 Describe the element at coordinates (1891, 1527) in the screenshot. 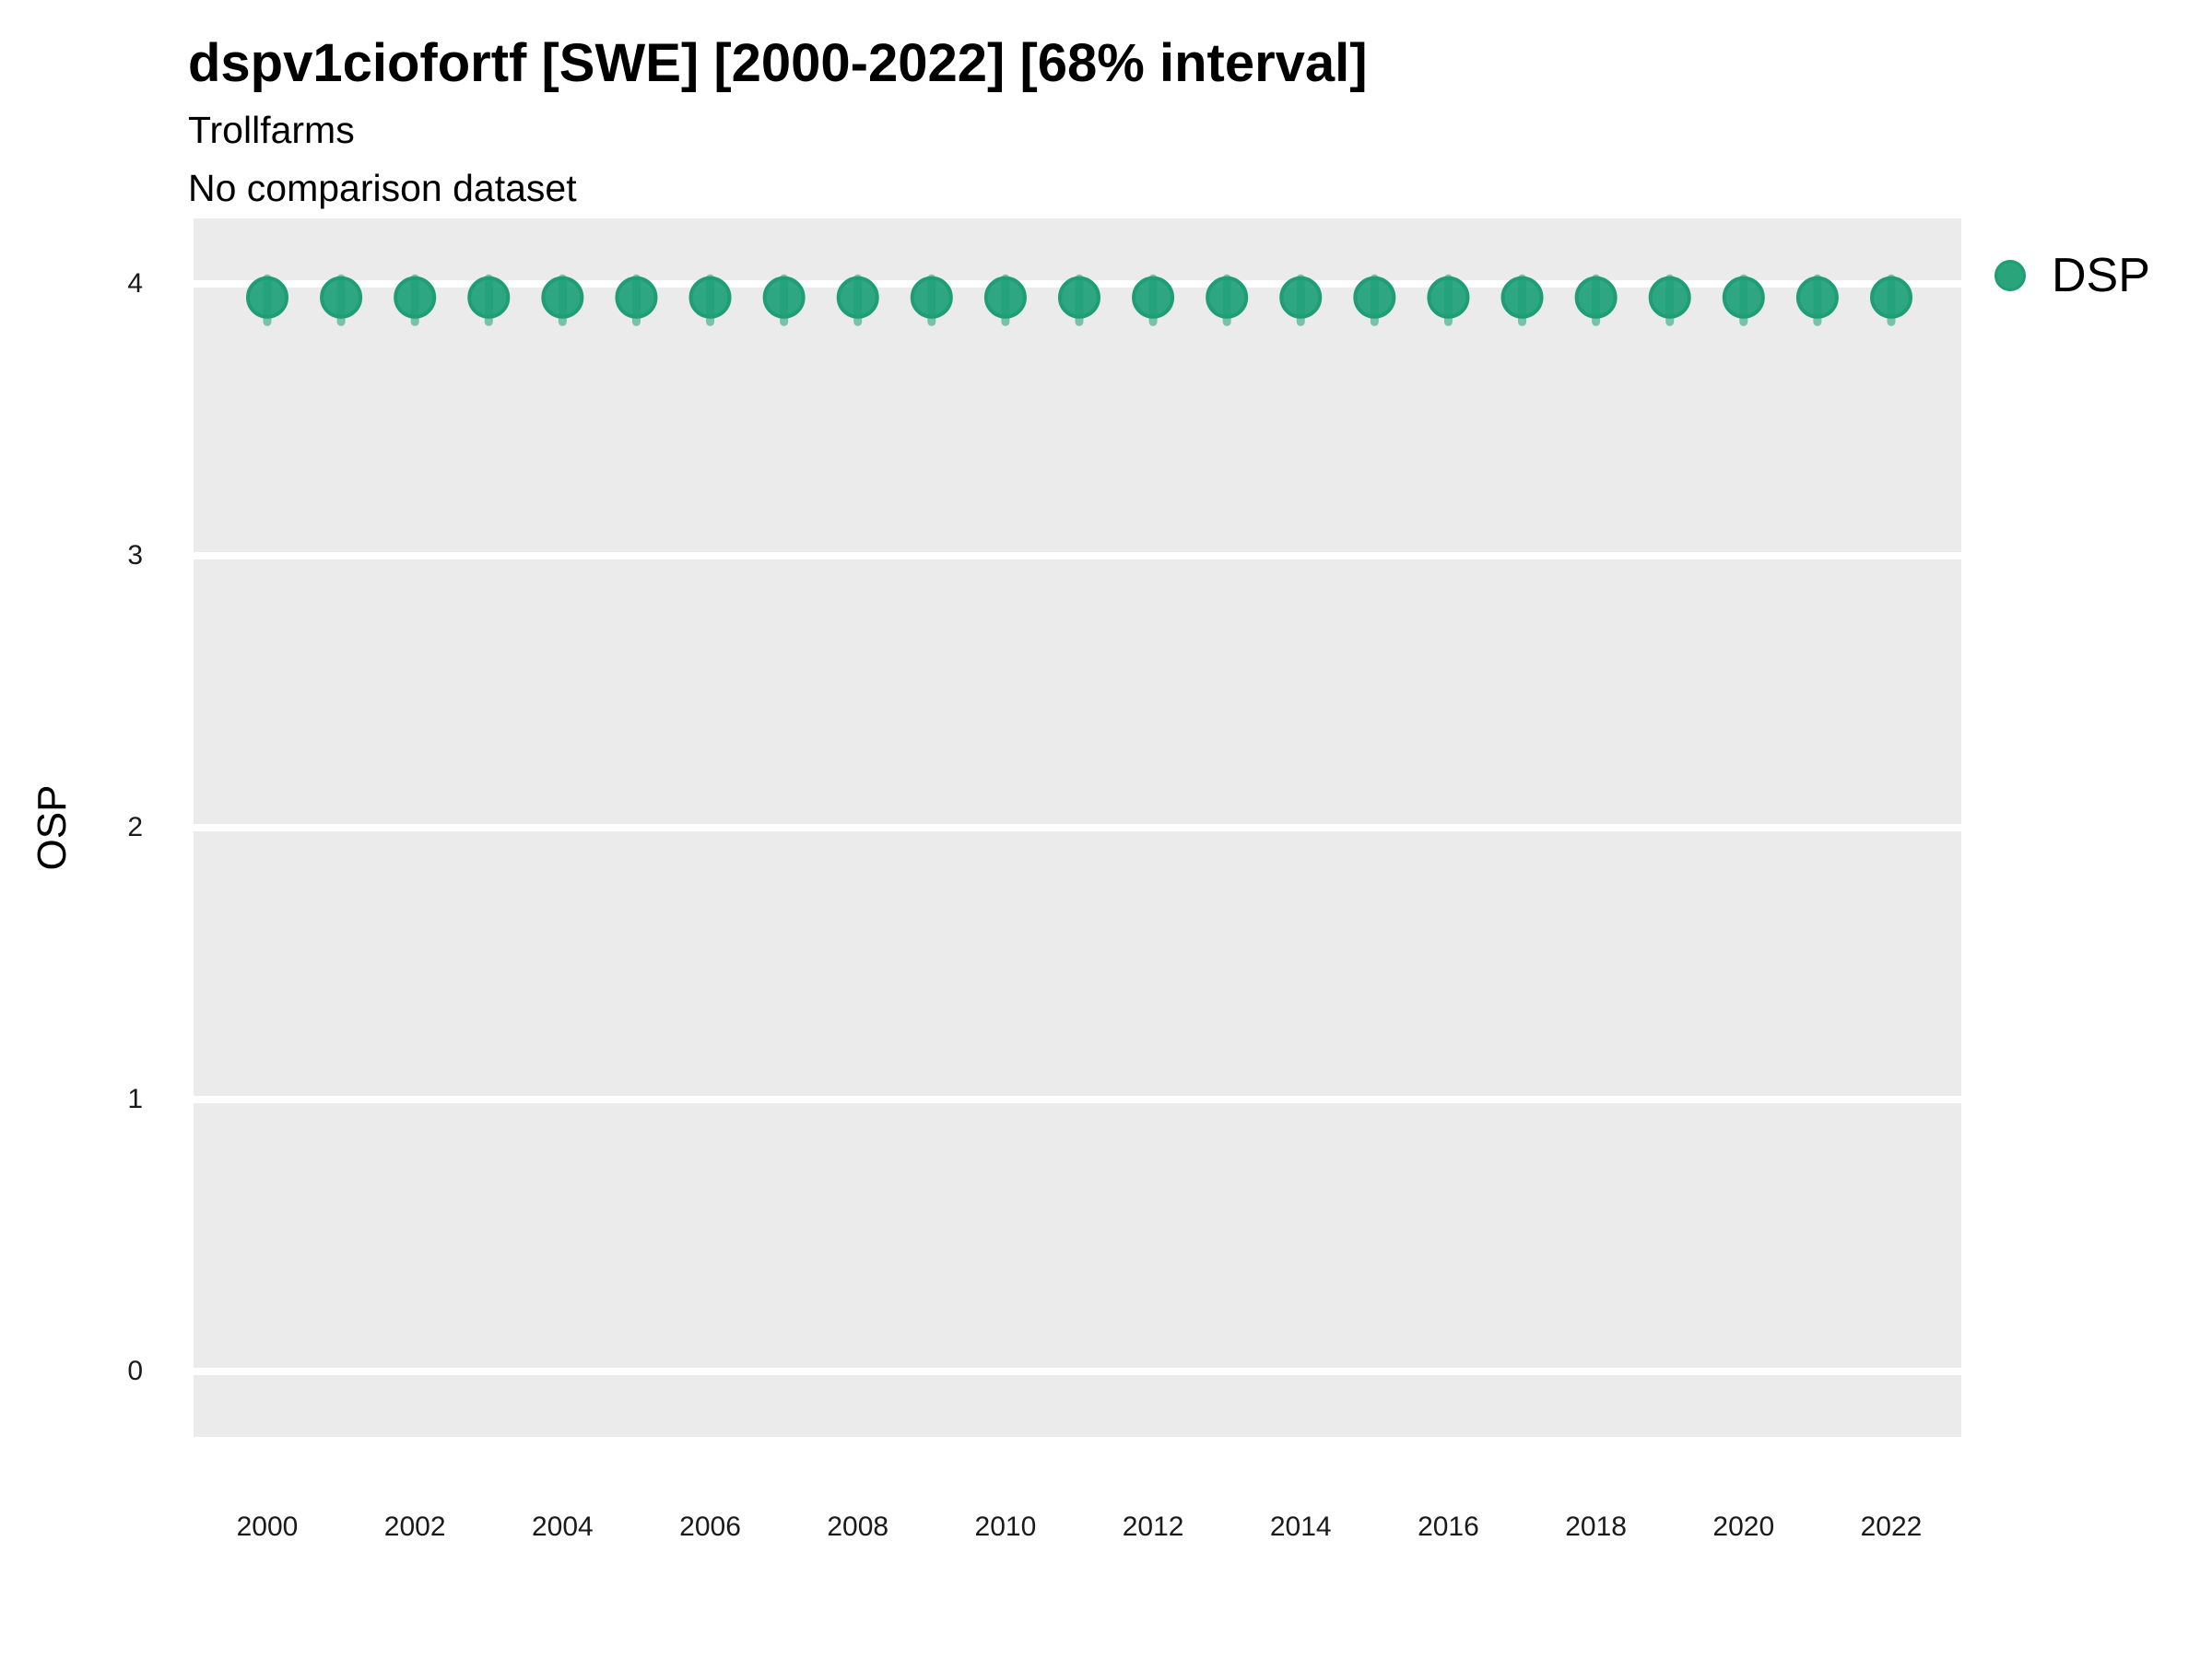

I see `x-tick-label: 2022` at that location.